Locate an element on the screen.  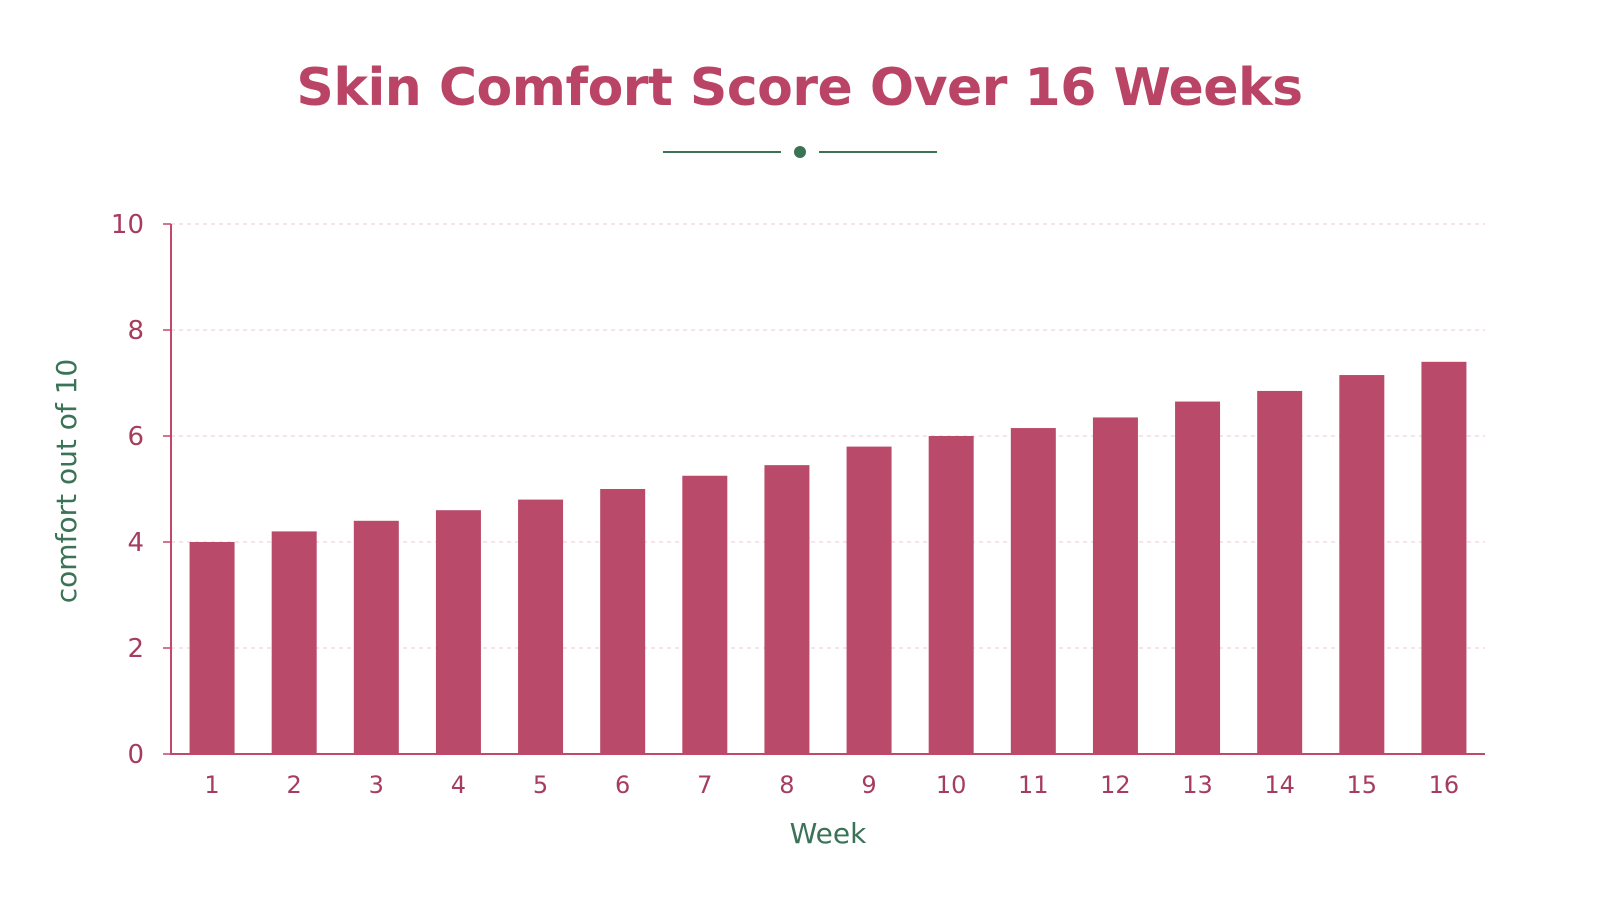
chart-title: Skin Comfort Score Over 16 Weeks is located at coordinates (799, 88).